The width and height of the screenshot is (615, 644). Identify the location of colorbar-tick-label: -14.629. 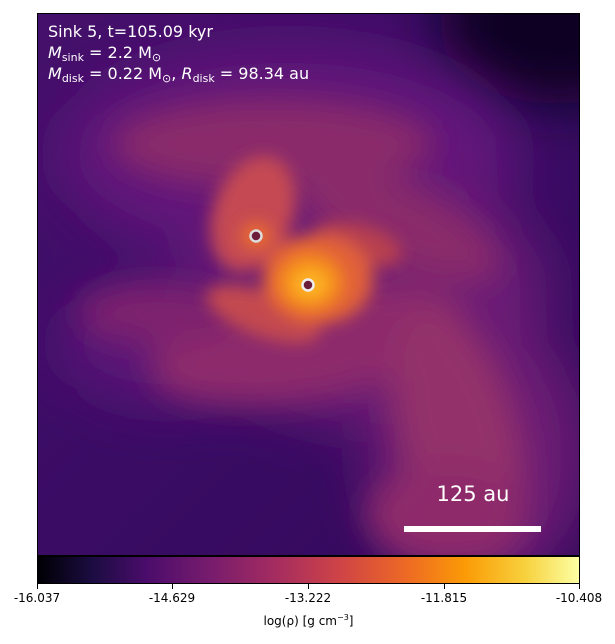
(172, 598).